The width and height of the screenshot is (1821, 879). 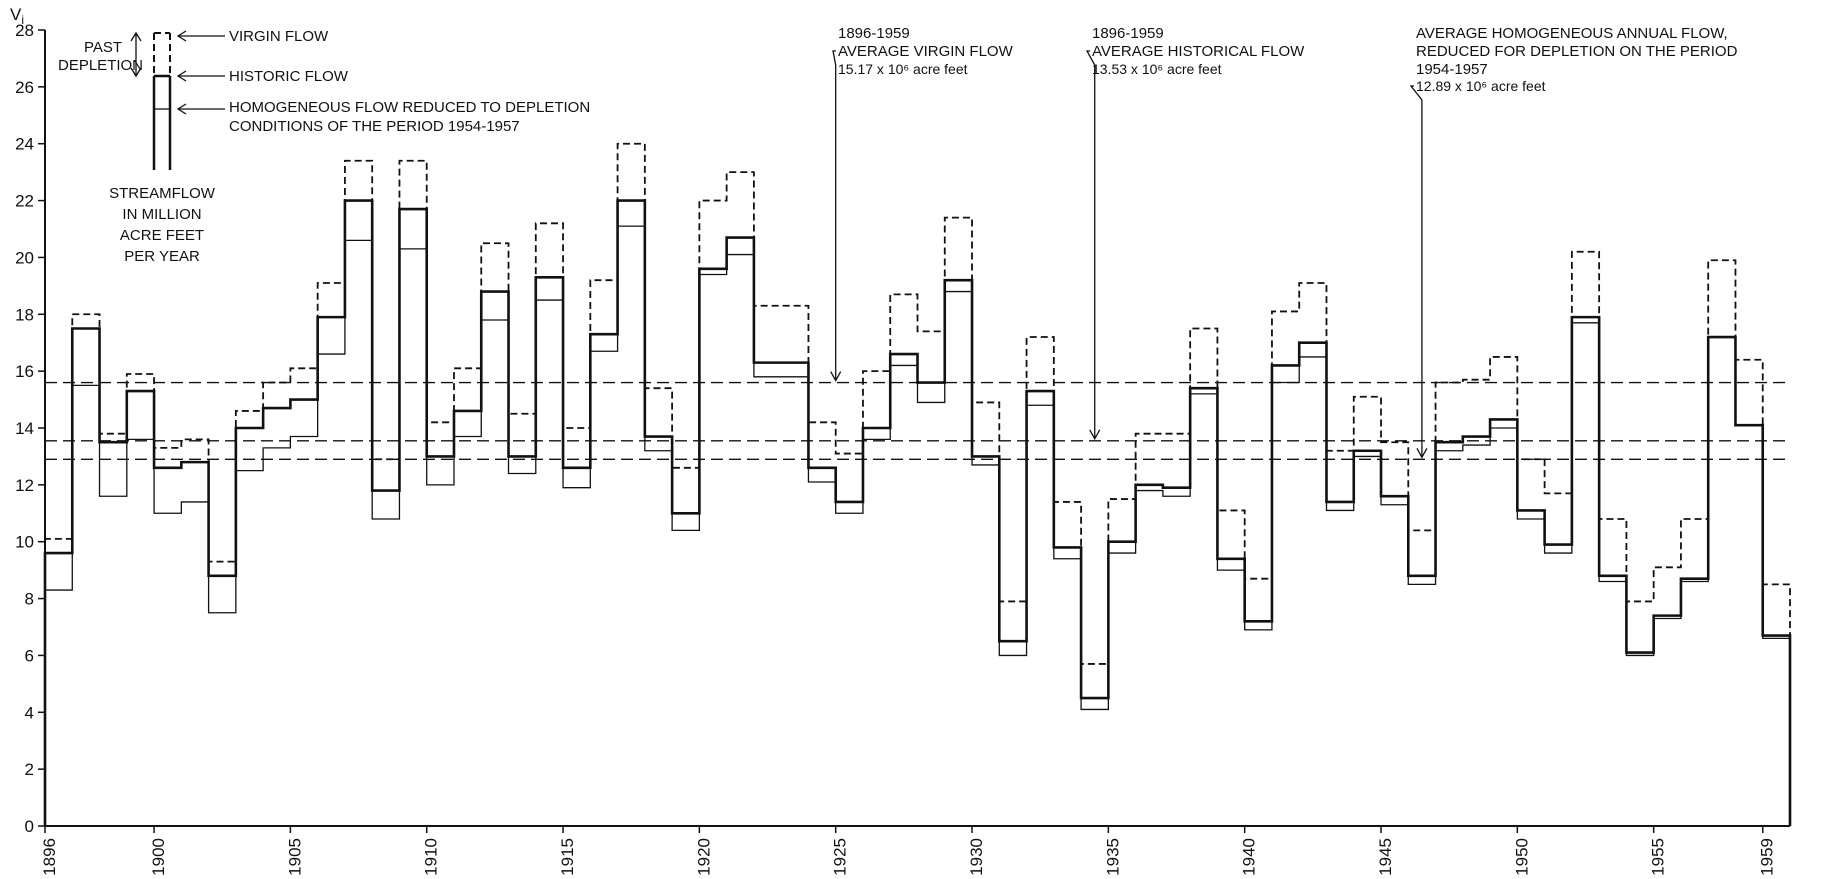 I want to click on y-tick-label: 26, so click(x=24, y=87).